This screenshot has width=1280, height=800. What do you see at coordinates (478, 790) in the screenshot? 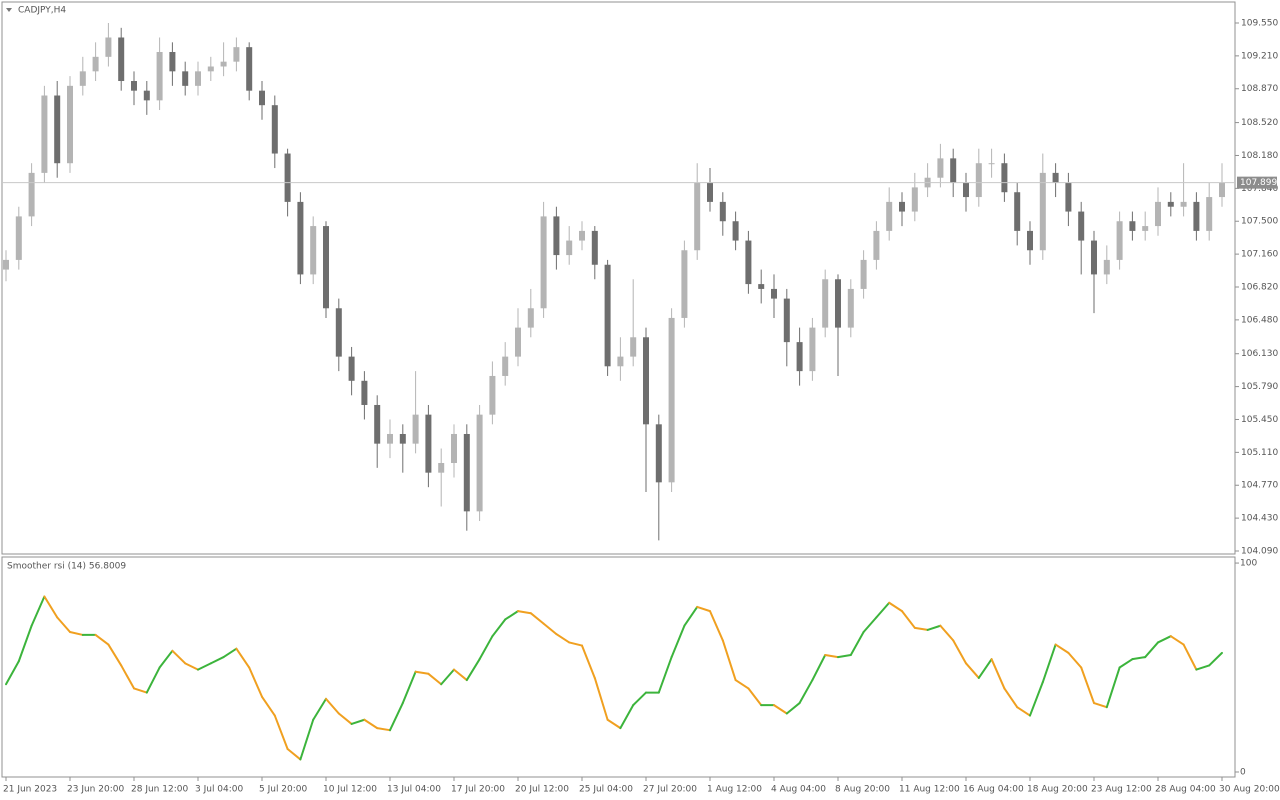
I see `x-tick-label: 17 Jul 20:00` at bounding box center [478, 790].